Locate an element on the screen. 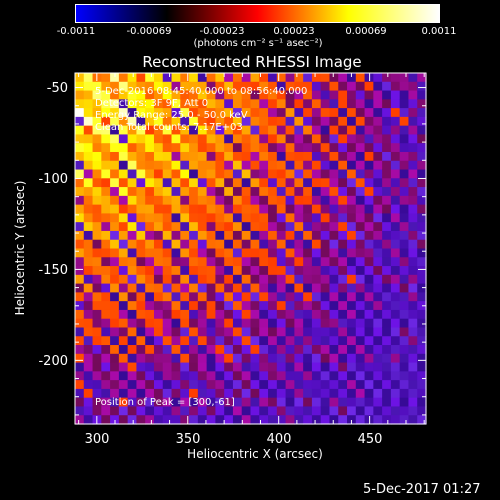 The width and height of the screenshot is (500, 500). y-tick-label: -200 is located at coordinates (53, 361).